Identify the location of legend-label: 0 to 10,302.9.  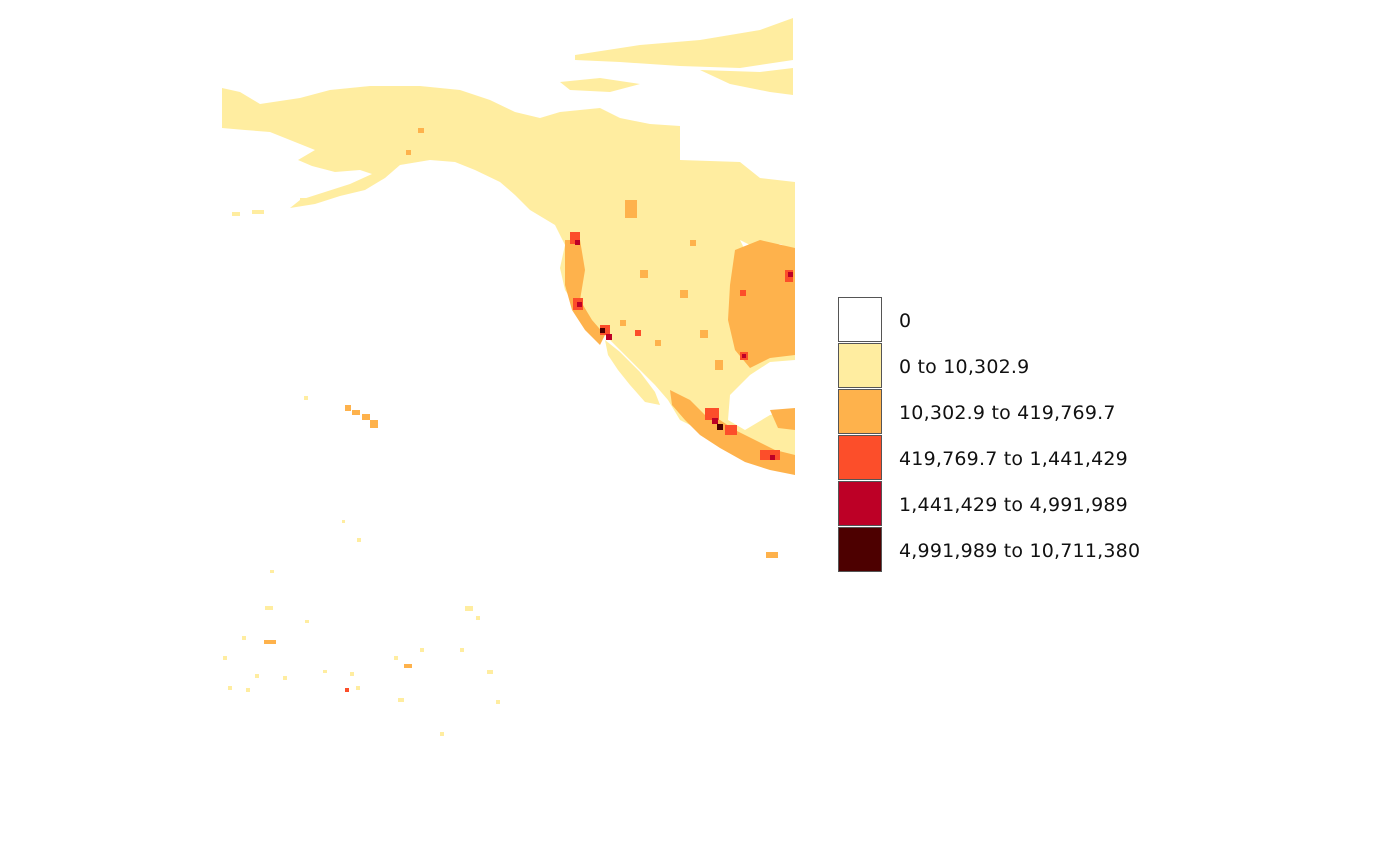
(964, 367).